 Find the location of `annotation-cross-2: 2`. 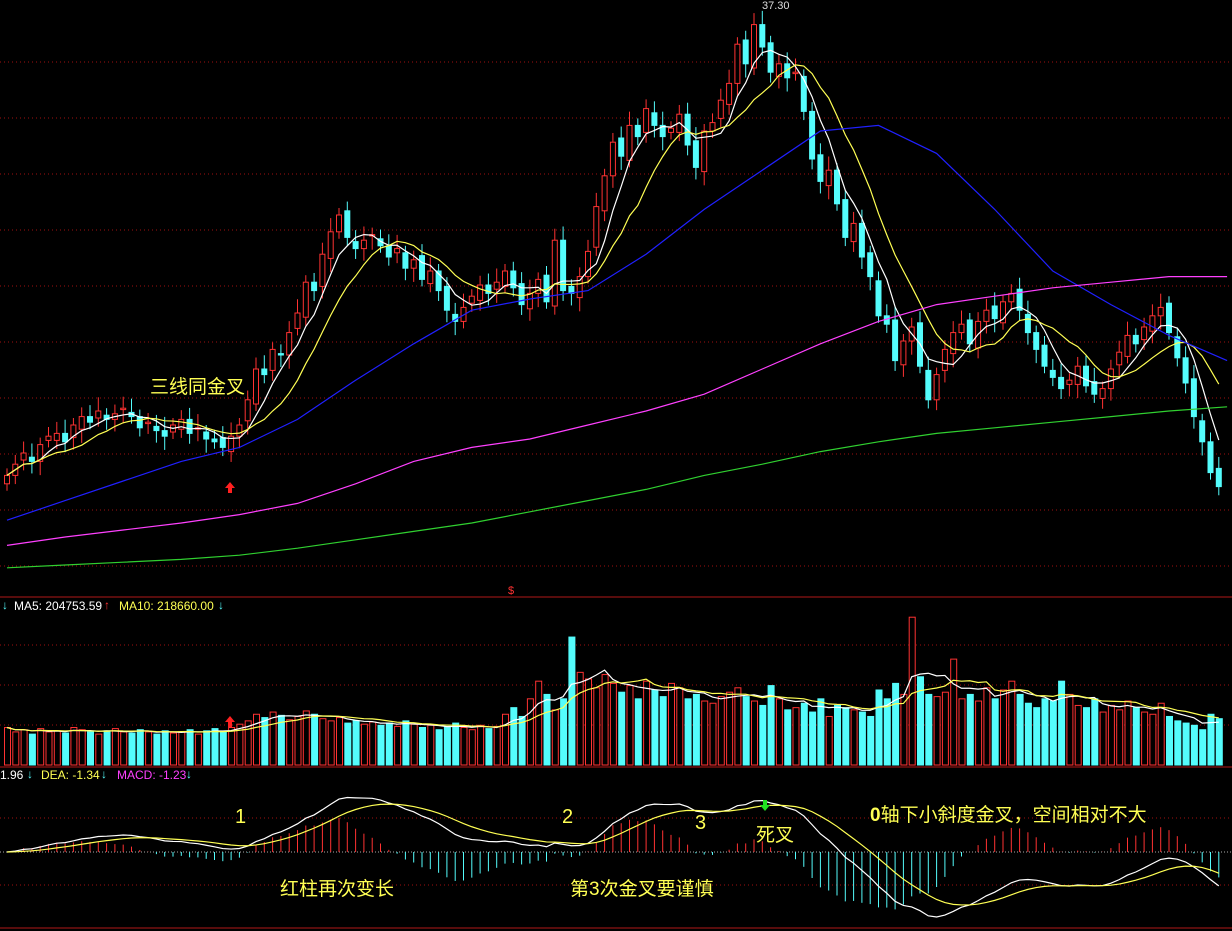

annotation-cross-2: 2 is located at coordinates (568, 817).